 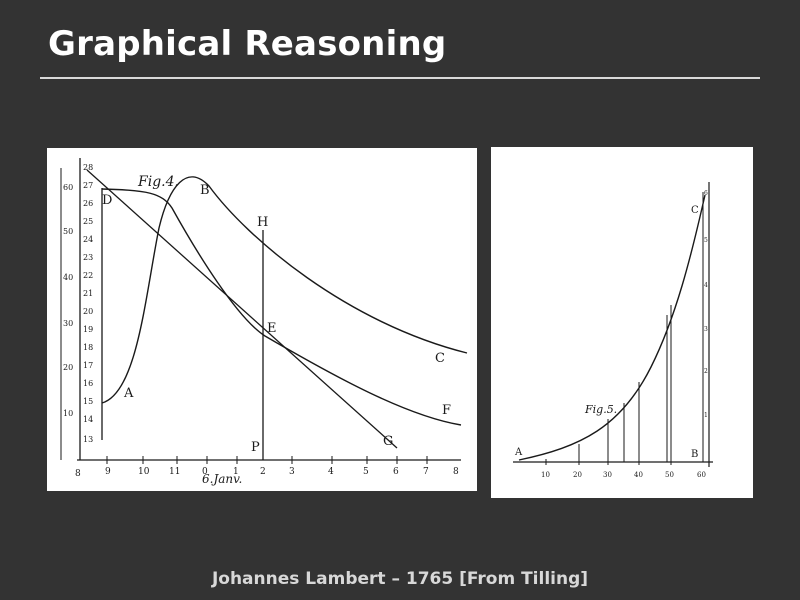 I want to click on fig4-inner-scale-13: 13, so click(x=88, y=439).